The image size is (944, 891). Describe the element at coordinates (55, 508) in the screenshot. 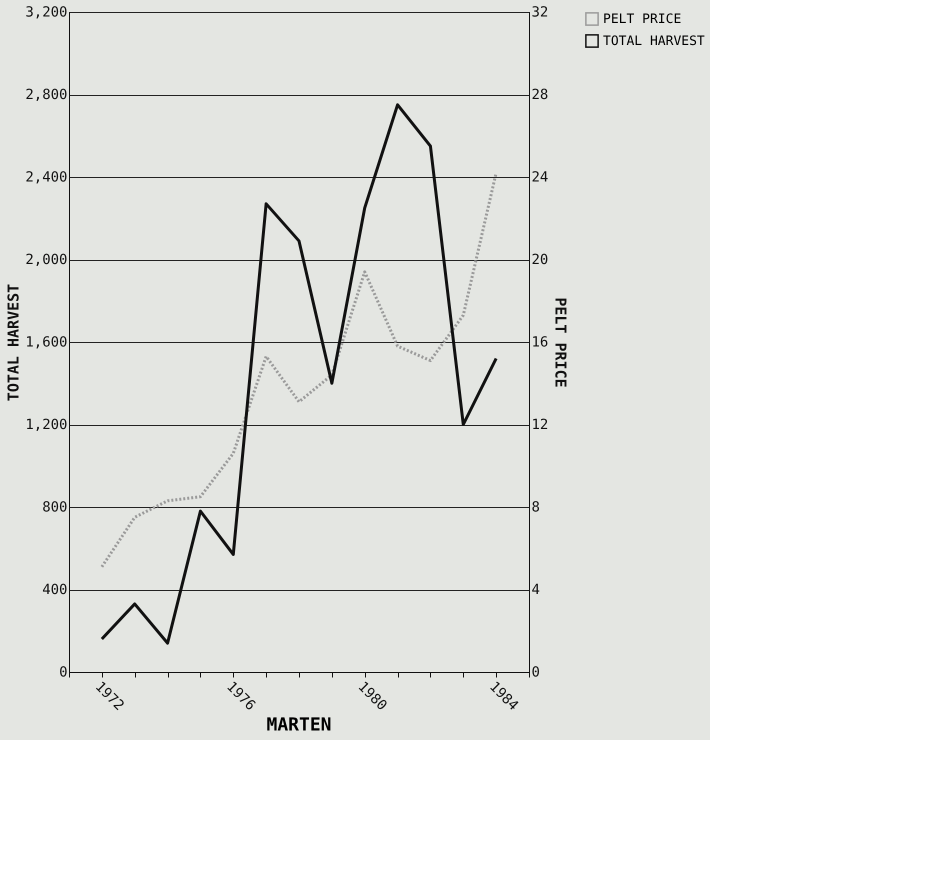

I see `y-tick-label: 800` at that location.